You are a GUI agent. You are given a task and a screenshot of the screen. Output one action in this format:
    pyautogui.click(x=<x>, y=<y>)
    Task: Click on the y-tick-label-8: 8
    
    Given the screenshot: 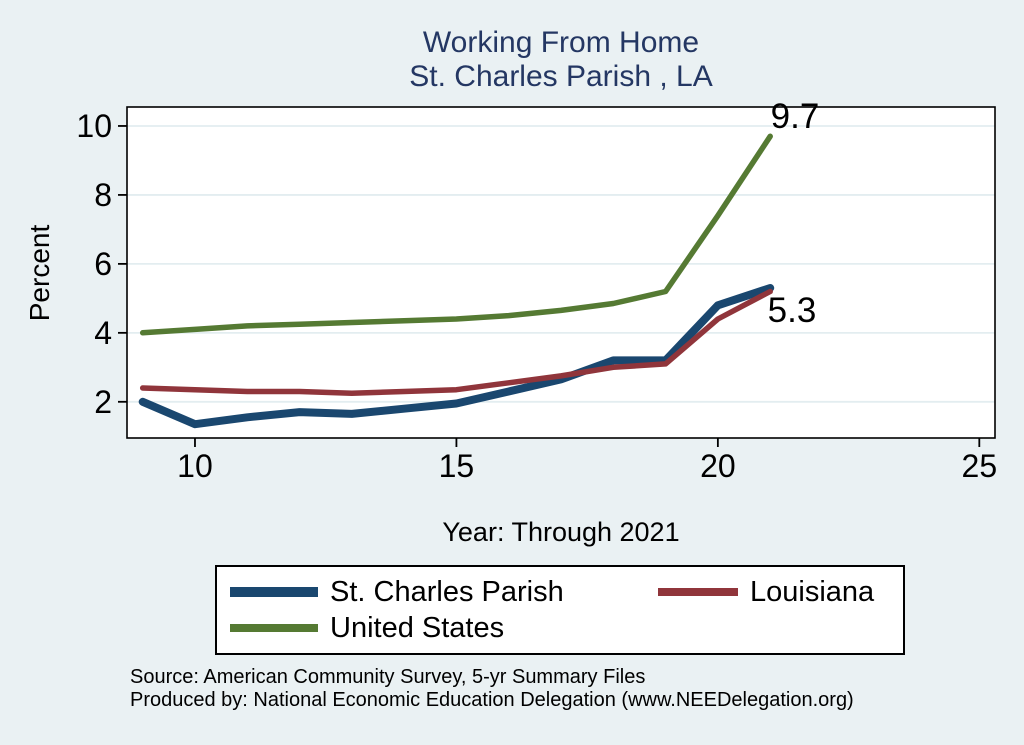 What is the action you would take?
    pyautogui.click(x=103, y=195)
    